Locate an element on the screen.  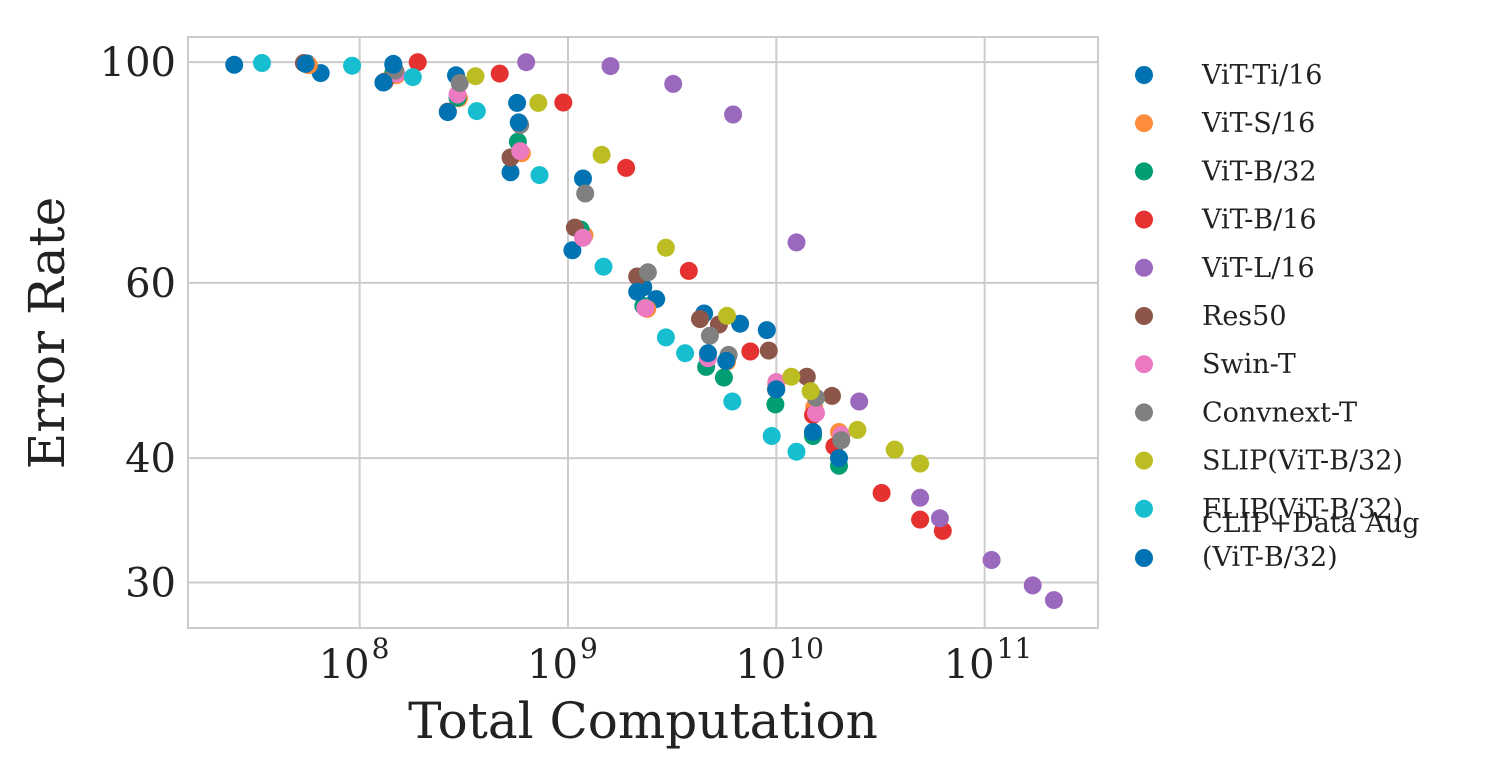
x-tick-exponent: 10 is located at coordinates (806, 648).